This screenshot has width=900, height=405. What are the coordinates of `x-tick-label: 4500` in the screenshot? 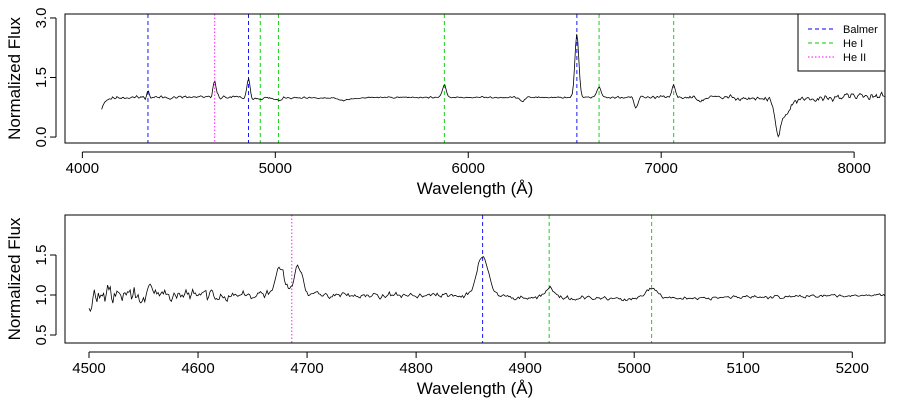 It's located at (88, 368).